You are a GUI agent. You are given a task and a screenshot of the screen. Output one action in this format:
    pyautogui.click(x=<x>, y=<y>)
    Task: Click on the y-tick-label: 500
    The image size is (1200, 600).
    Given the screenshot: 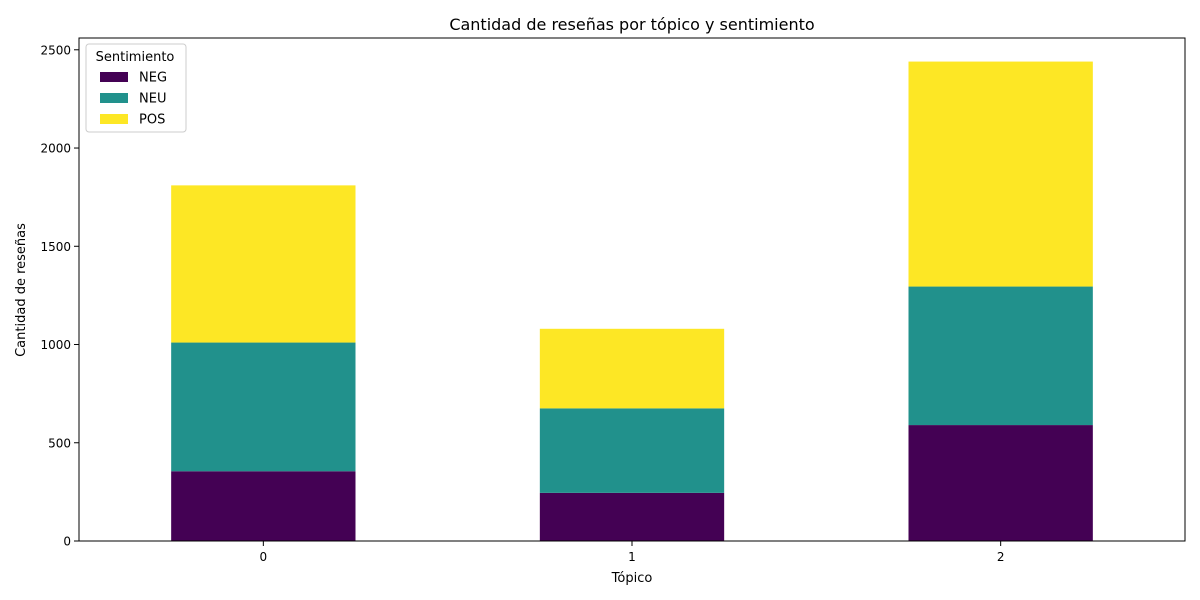 What is the action you would take?
    pyautogui.click(x=59, y=443)
    